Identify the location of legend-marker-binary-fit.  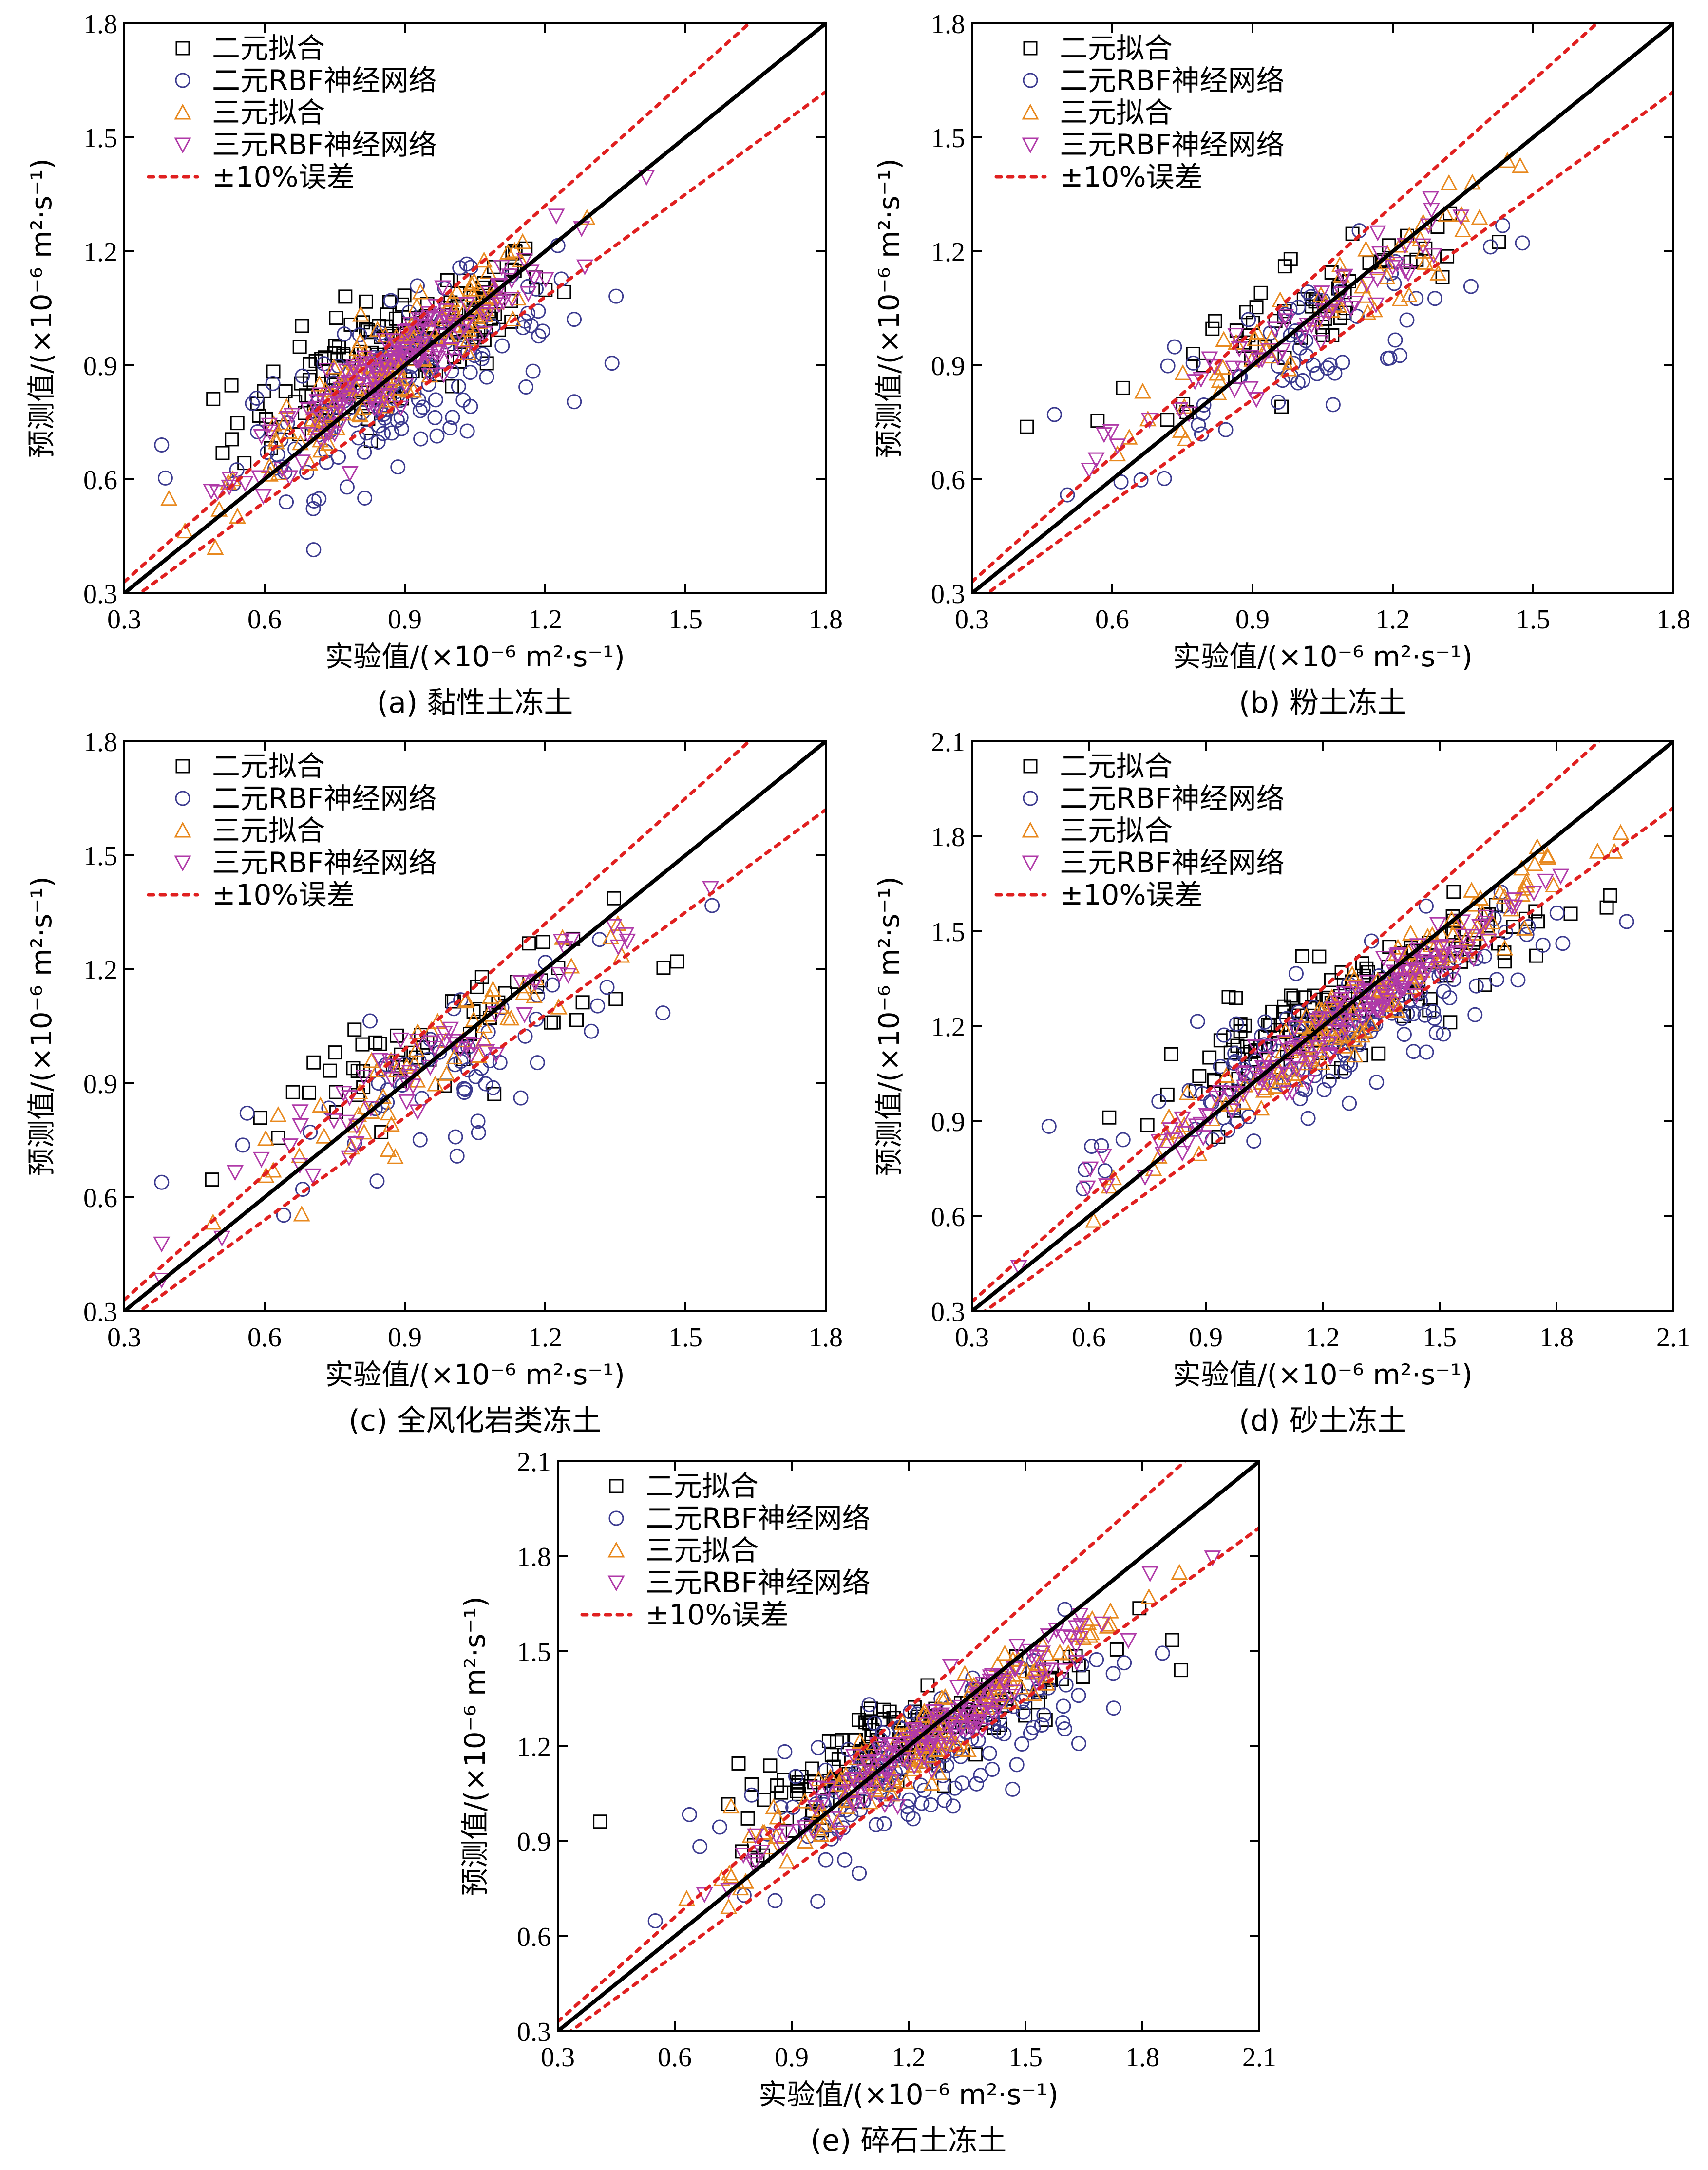
(182, 48).